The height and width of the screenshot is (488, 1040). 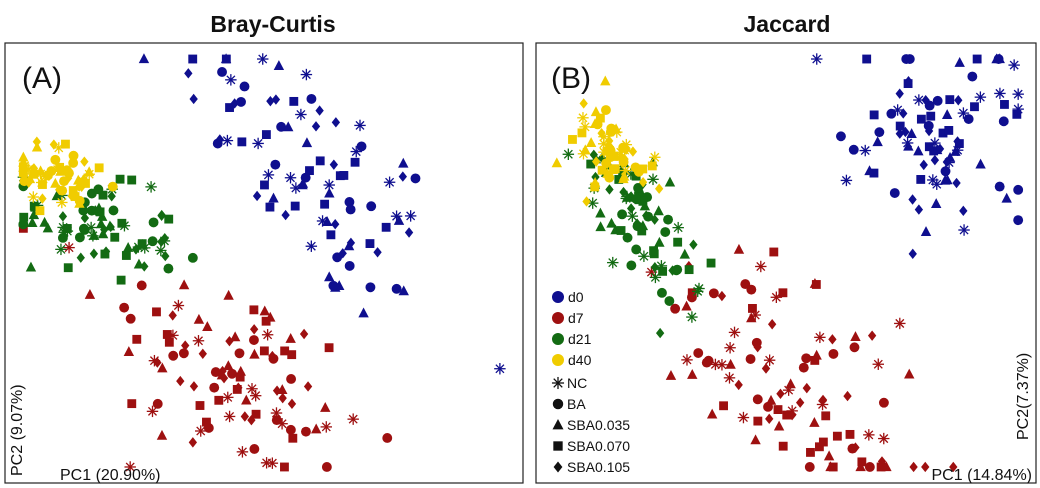 What do you see at coordinates (580, 339) in the screenshot?
I see `legend-label: d21` at bounding box center [580, 339].